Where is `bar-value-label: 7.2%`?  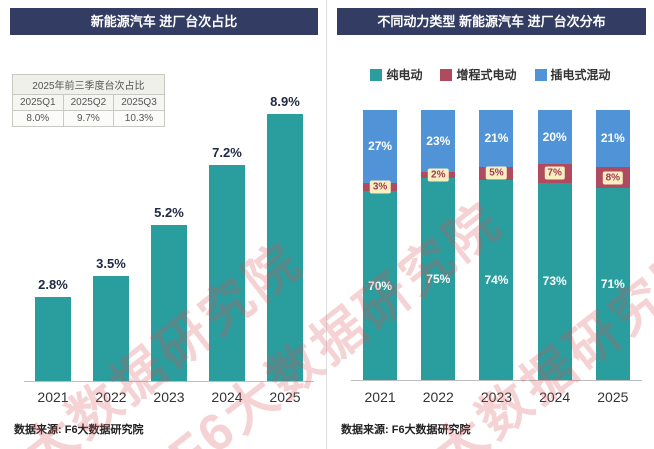 bar-value-label: 7.2% is located at coordinates (227, 152).